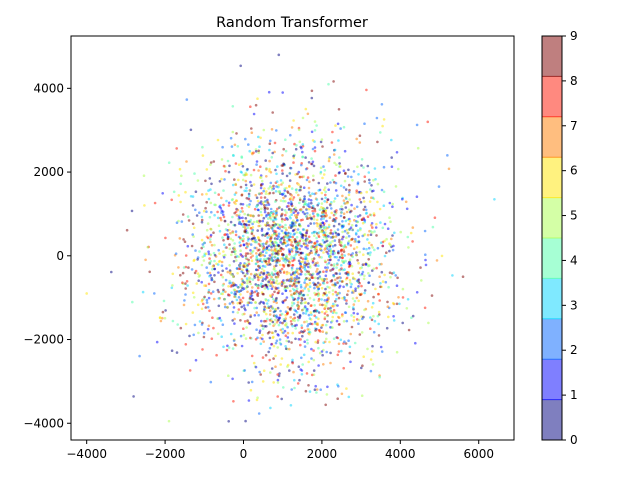  What do you see at coordinates (322, 454) in the screenshot?
I see `x-tick-label: 2000` at bounding box center [322, 454].